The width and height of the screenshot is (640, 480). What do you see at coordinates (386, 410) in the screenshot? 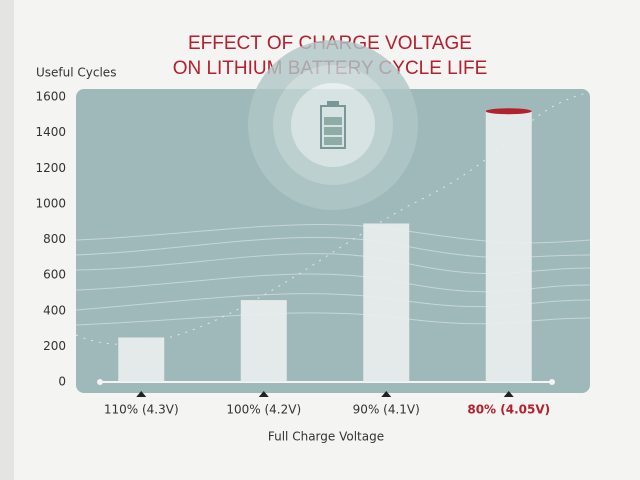
I see `x-tick-label: 90% (4.1V)` at bounding box center [386, 410].